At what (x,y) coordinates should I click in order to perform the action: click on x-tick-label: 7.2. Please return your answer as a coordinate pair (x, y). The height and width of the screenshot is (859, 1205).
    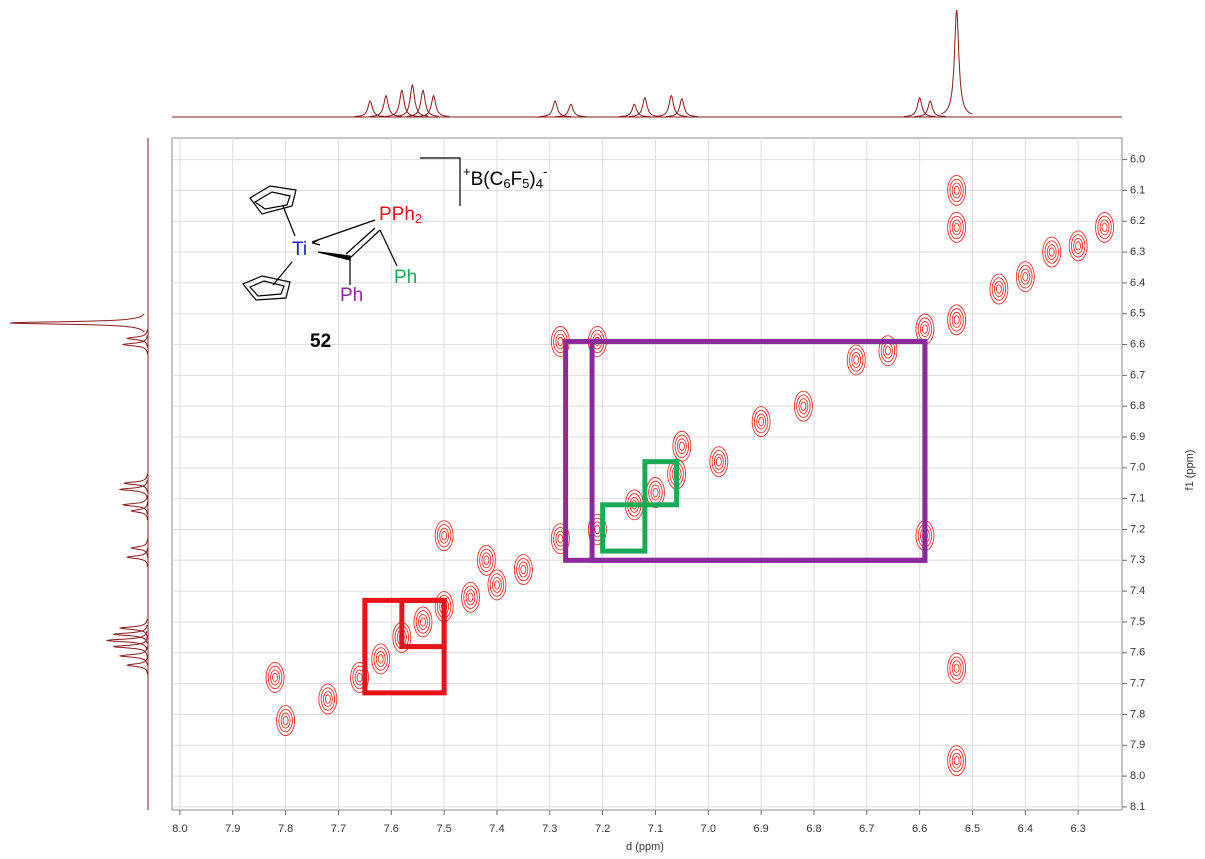
    Looking at the image, I should click on (602, 829).